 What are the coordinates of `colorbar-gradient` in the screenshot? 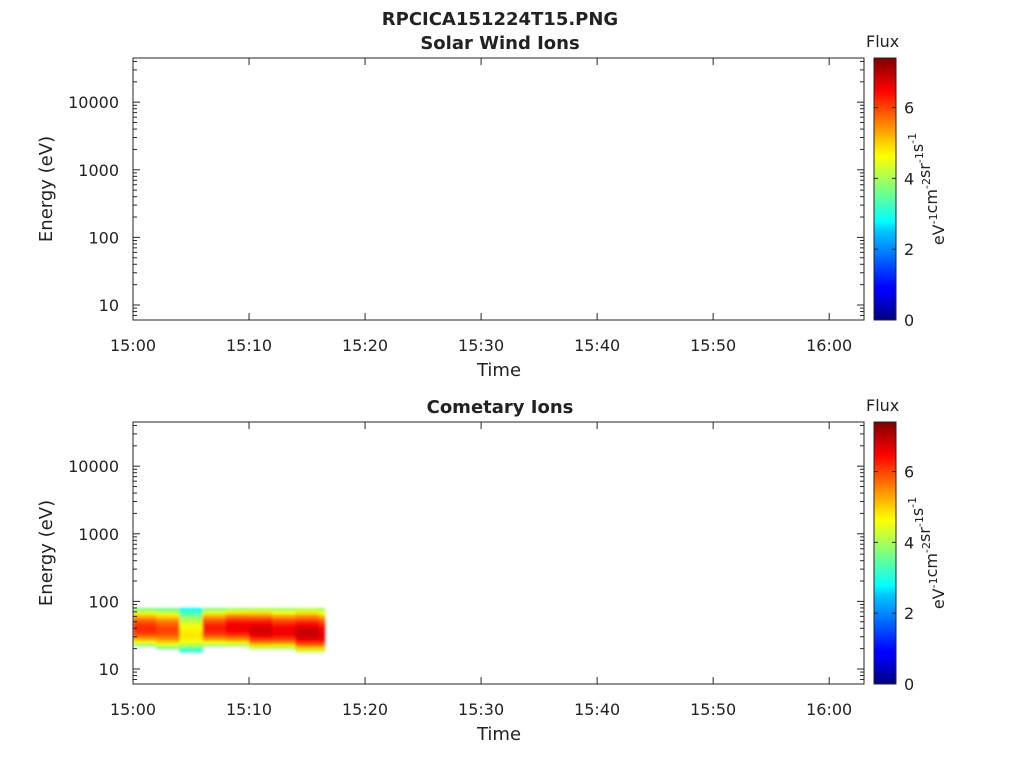 It's located at (885, 553).